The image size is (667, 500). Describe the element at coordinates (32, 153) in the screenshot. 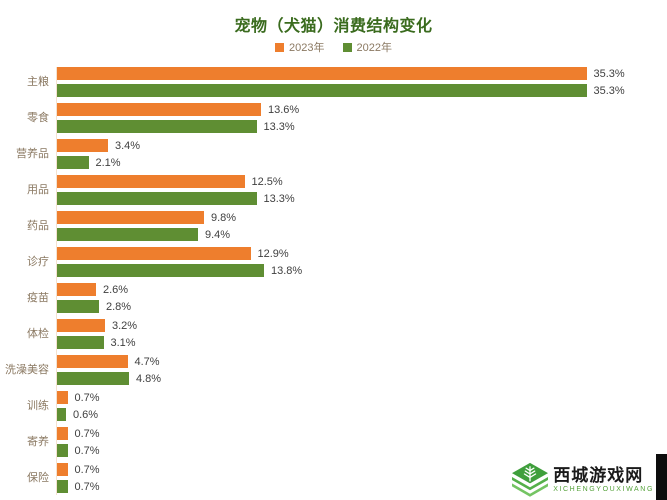

I see `category-label: 营养品` at that location.